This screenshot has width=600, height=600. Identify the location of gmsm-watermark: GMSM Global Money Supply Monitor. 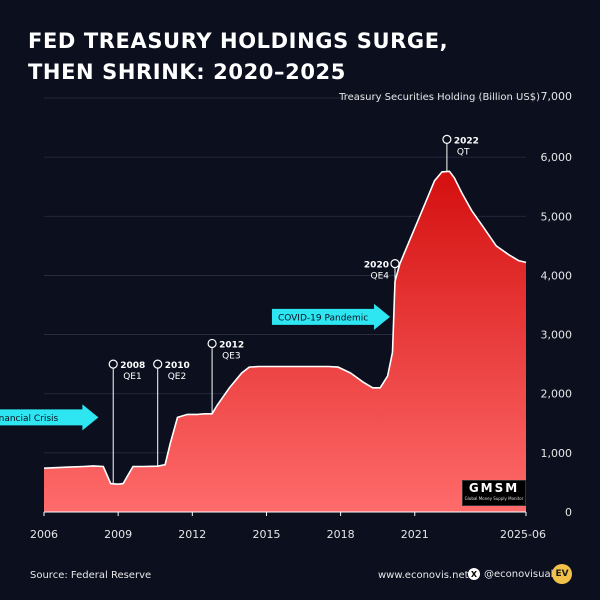
(494, 493).